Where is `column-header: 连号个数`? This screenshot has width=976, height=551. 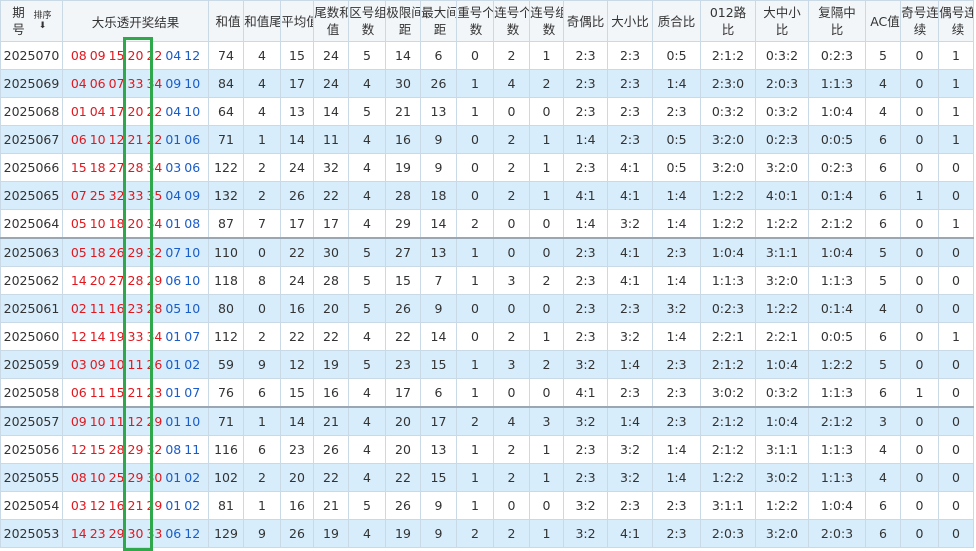
column-header: 连号个数 is located at coordinates (511, 21).